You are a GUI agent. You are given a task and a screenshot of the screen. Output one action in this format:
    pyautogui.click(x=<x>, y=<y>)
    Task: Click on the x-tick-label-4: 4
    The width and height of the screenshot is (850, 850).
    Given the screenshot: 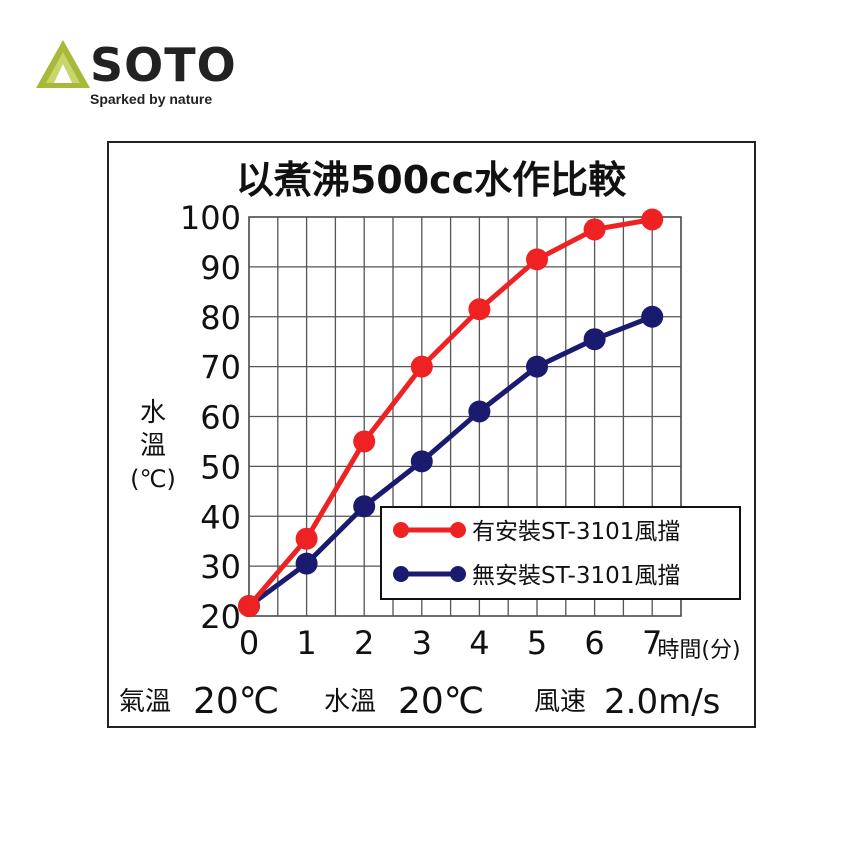 What is the action you would take?
    pyautogui.click(x=479, y=643)
    